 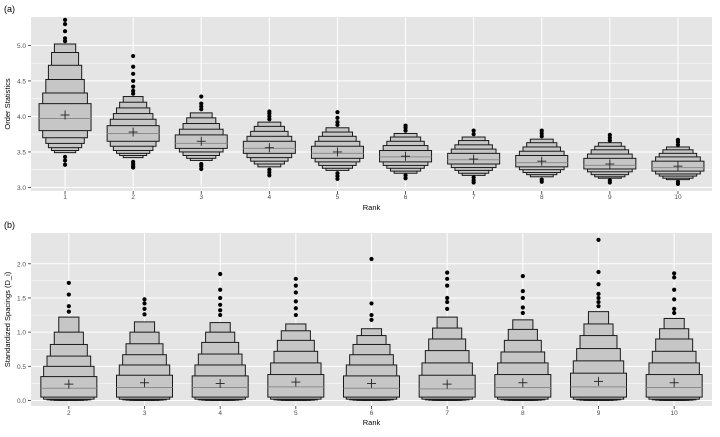 What do you see at coordinates (9, 9) in the screenshot?
I see `panel-label: (a)` at bounding box center [9, 9].